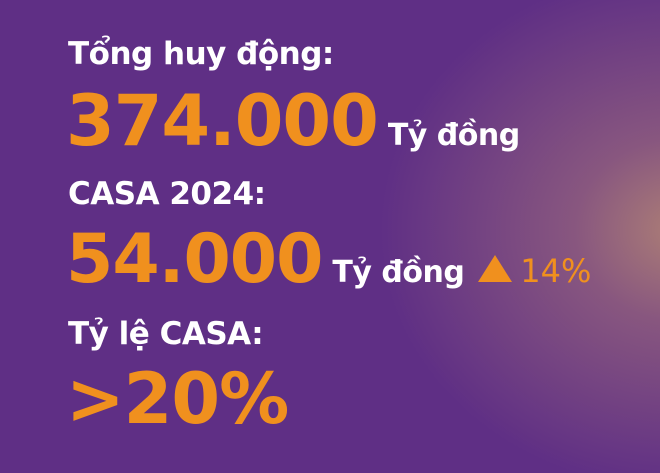  I want to click on casa-2024-label: CASA 2024:, so click(167, 194).